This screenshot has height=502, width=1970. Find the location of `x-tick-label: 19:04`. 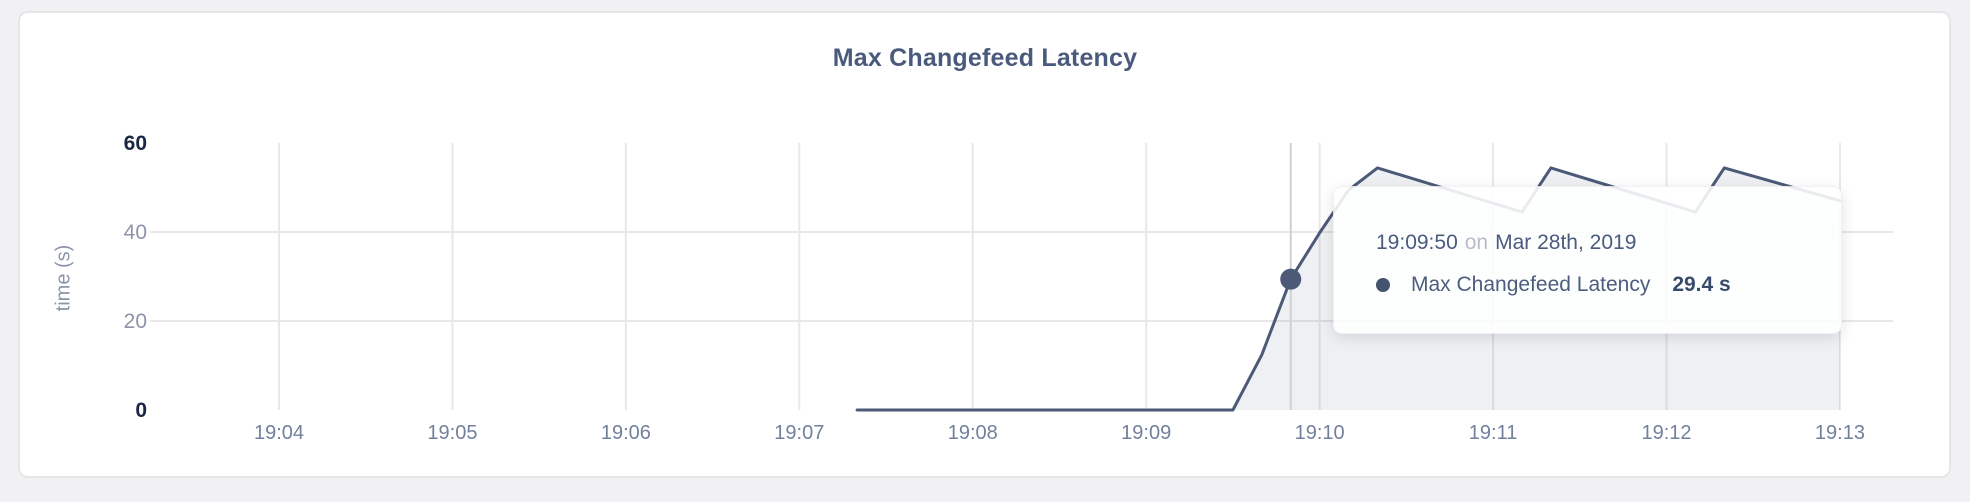

x-tick-label: 19:04 is located at coordinates (279, 433).